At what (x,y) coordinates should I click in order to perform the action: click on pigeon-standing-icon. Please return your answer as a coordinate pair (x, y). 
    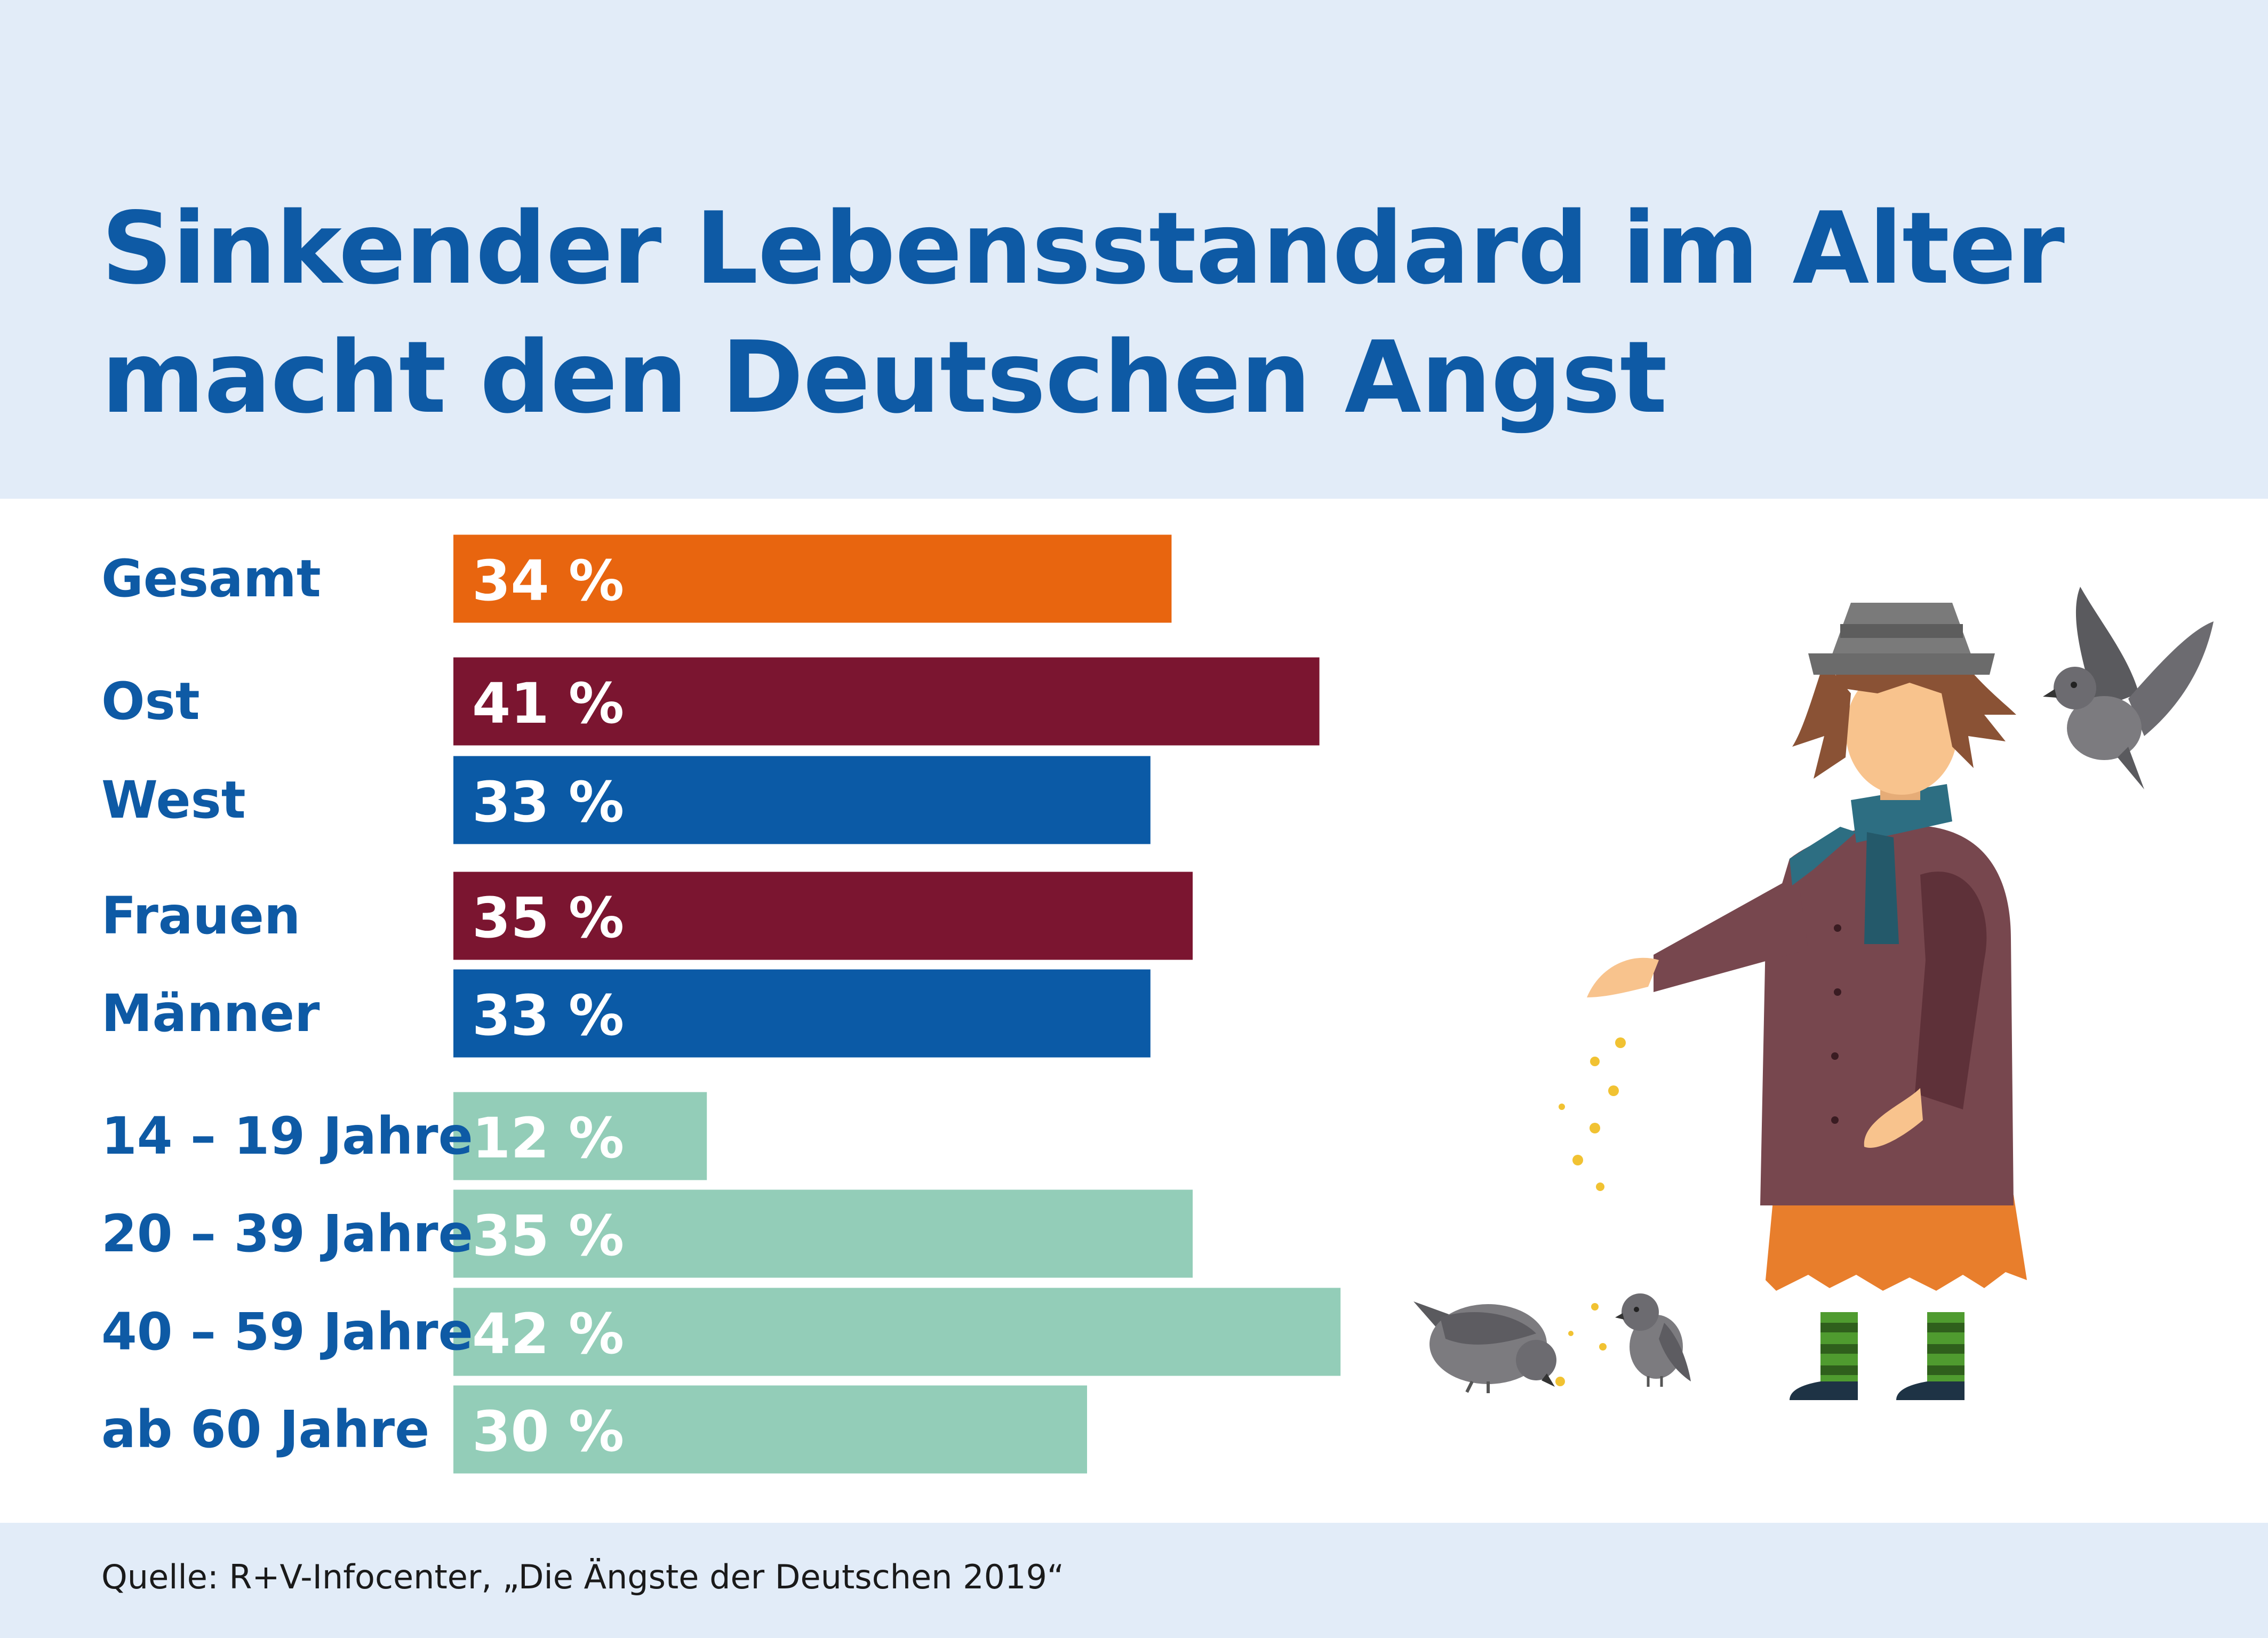
    Looking at the image, I should click on (1653, 1340).